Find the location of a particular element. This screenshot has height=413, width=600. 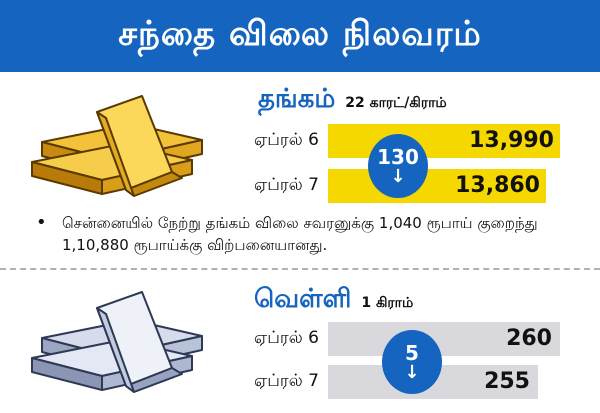

gold-change-badge: 130 ↓ is located at coordinates (398, 166).